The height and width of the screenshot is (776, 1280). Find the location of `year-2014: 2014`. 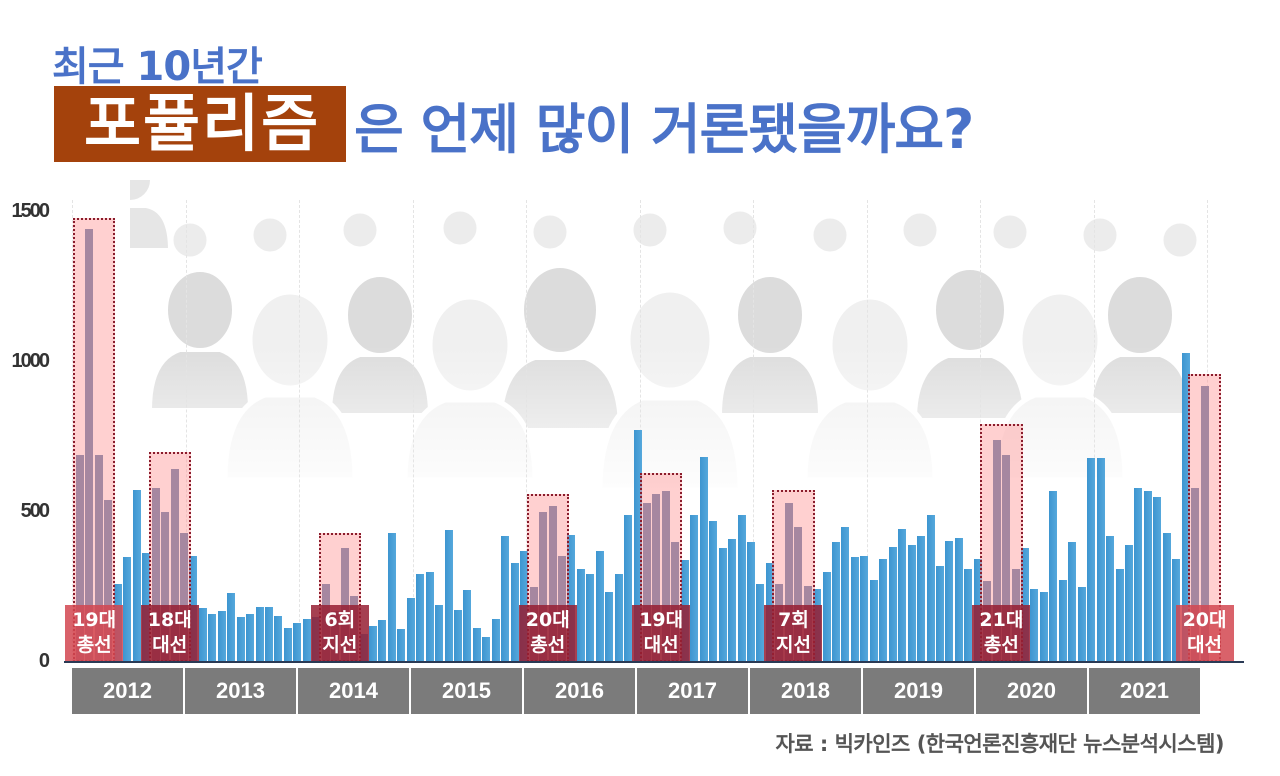

year-2014: 2014 is located at coordinates (354, 691).